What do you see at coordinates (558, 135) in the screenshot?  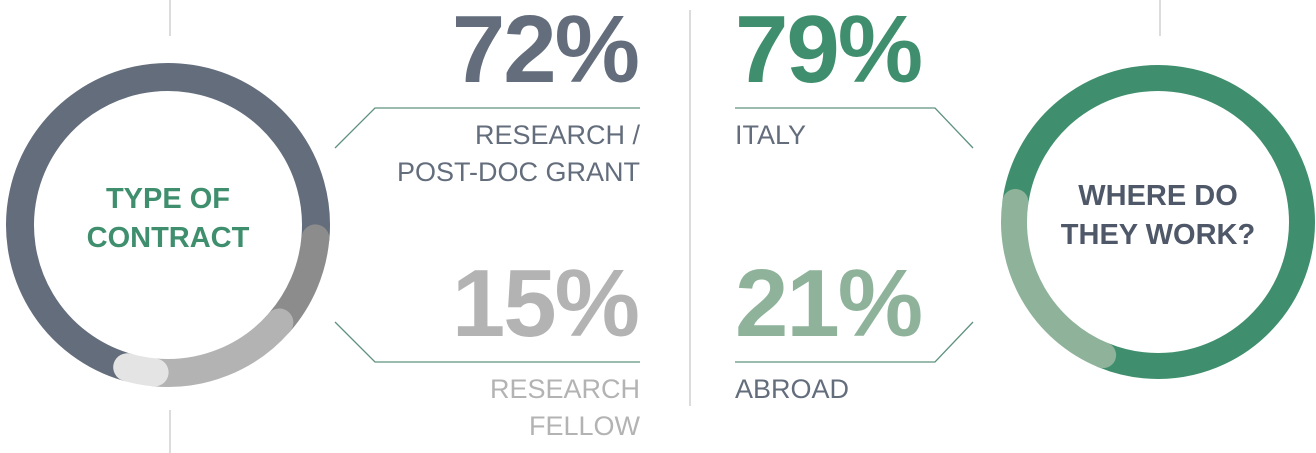 I see `category-label: RESEARCH /` at bounding box center [558, 135].